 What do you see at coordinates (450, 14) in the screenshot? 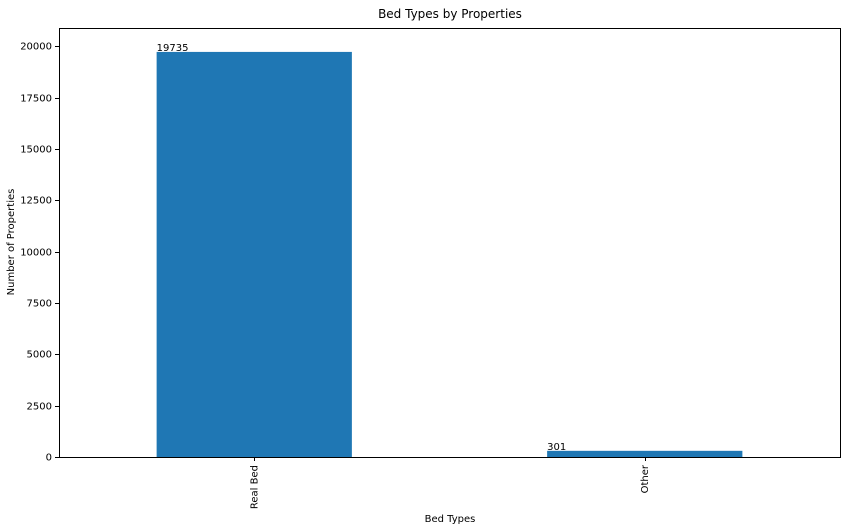
I see `chart-title: Bed Types by Properties` at bounding box center [450, 14].